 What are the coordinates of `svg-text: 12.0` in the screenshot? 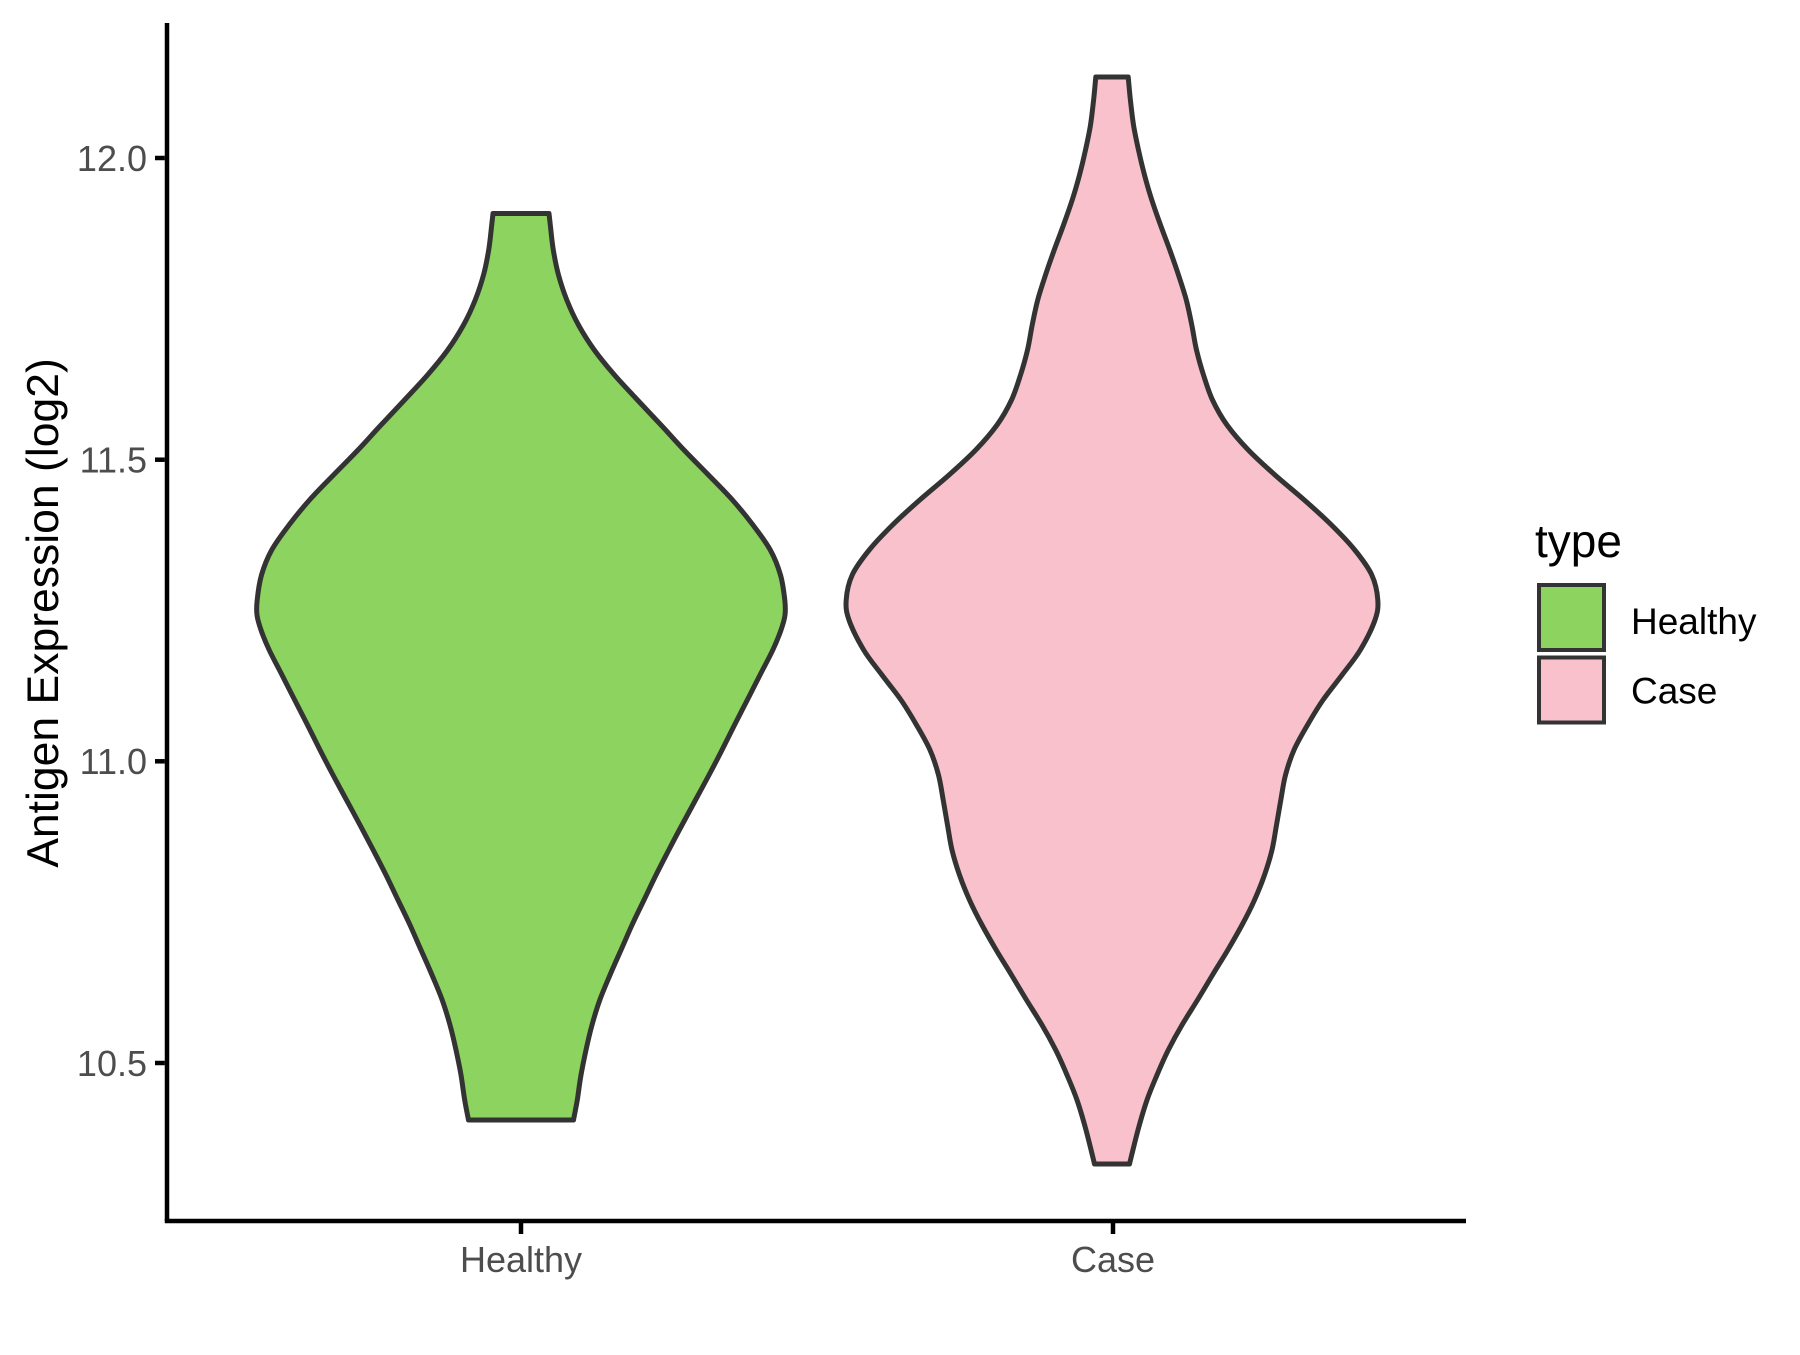 It's located at (112, 158).